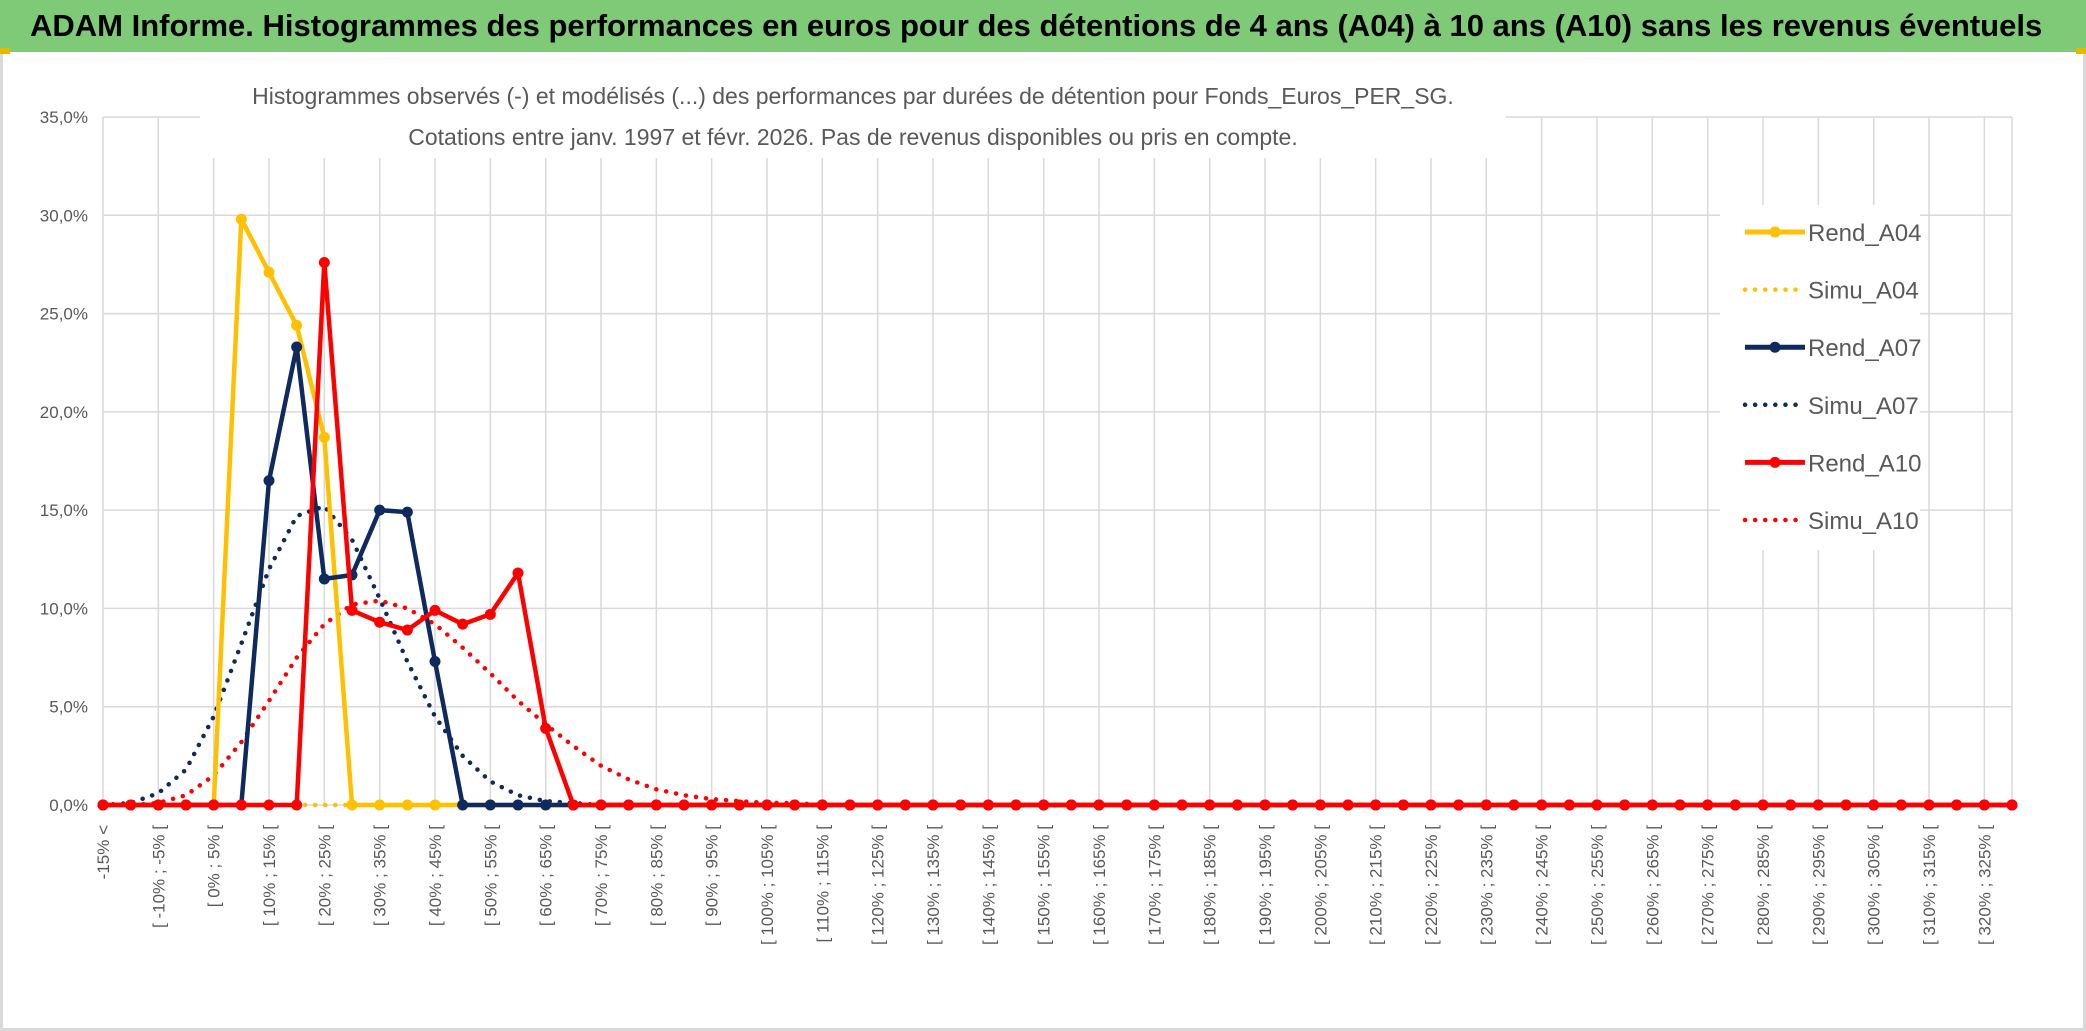  I want to click on x-tick-label: [ 100% ; 105% [, so click(767, 885).